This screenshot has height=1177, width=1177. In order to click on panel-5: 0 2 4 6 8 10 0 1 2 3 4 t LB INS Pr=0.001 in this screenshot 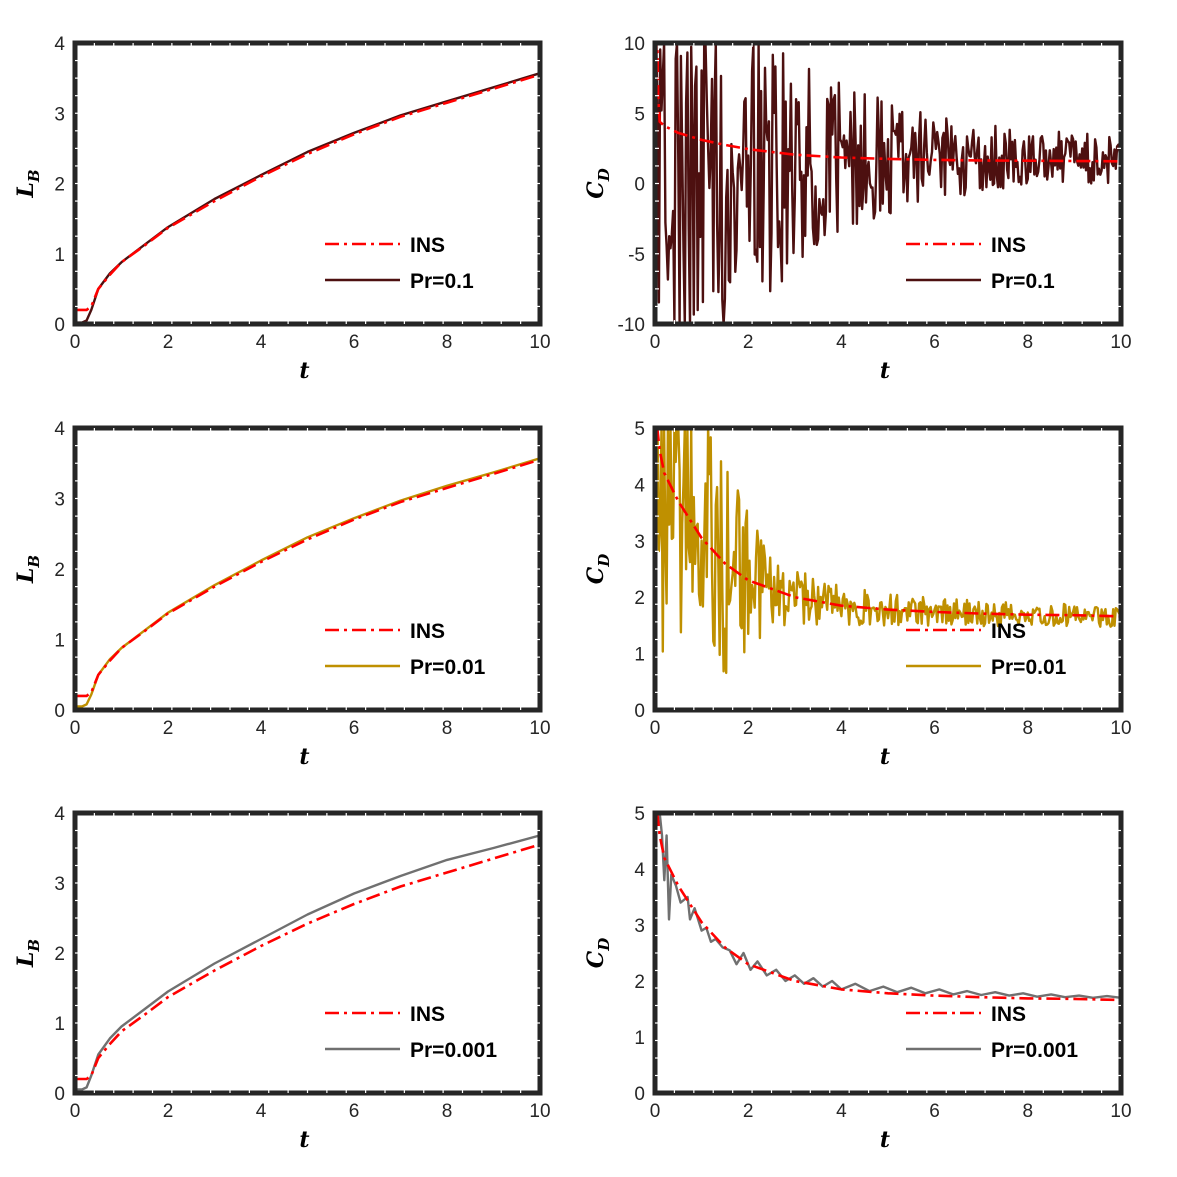, I will do `click(282, 978)`.